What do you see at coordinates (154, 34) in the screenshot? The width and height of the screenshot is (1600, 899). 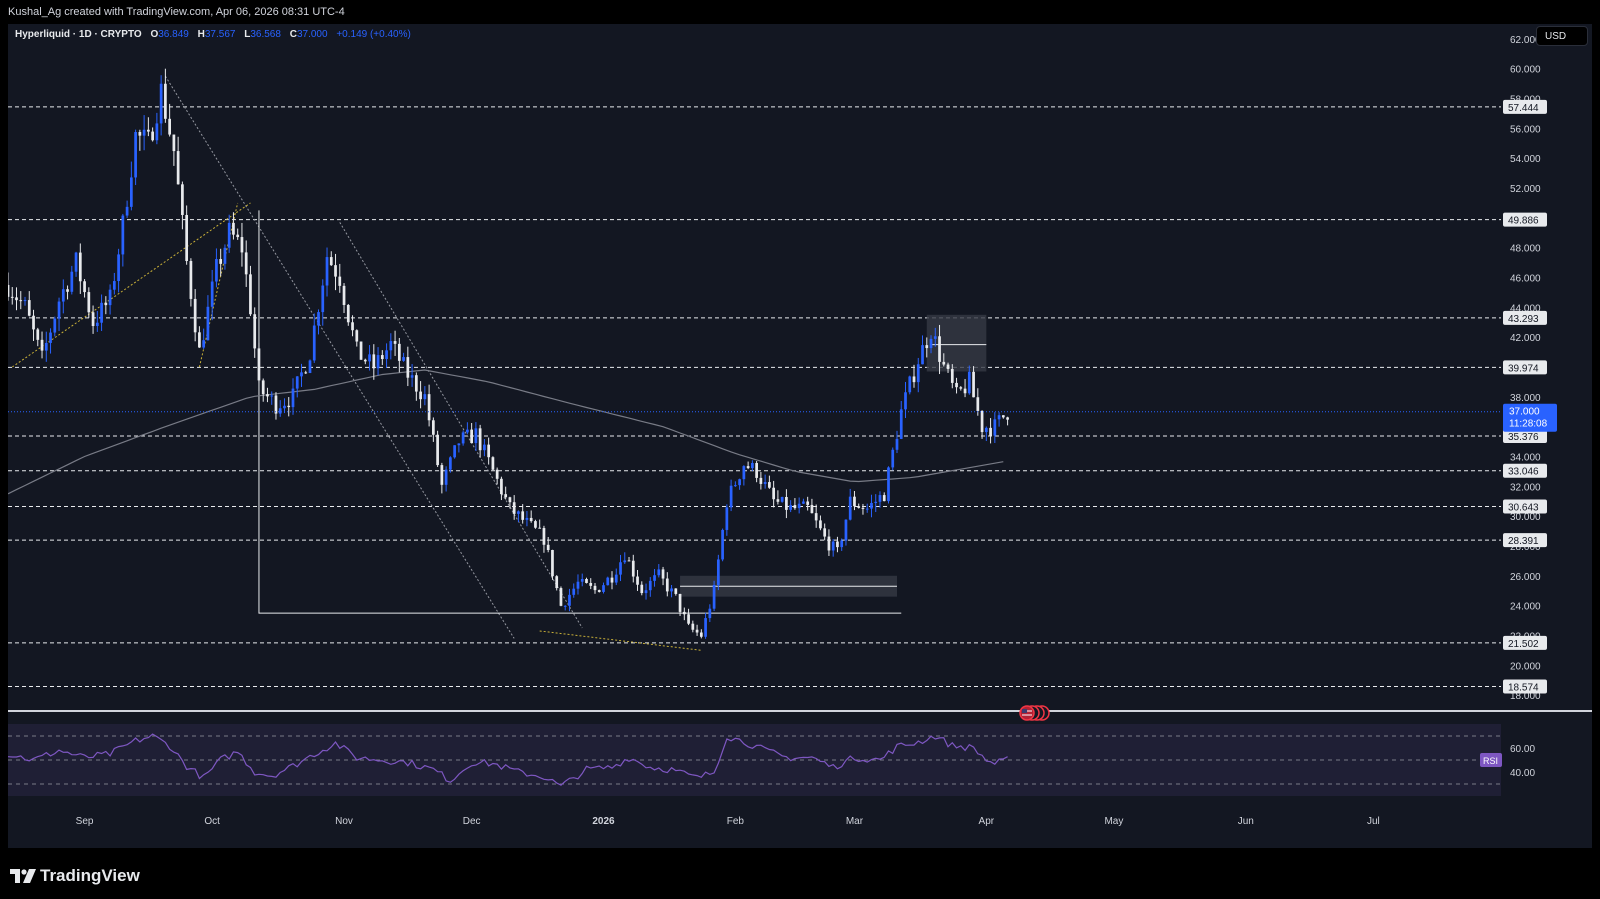 I see `legend-open-label: O` at bounding box center [154, 34].